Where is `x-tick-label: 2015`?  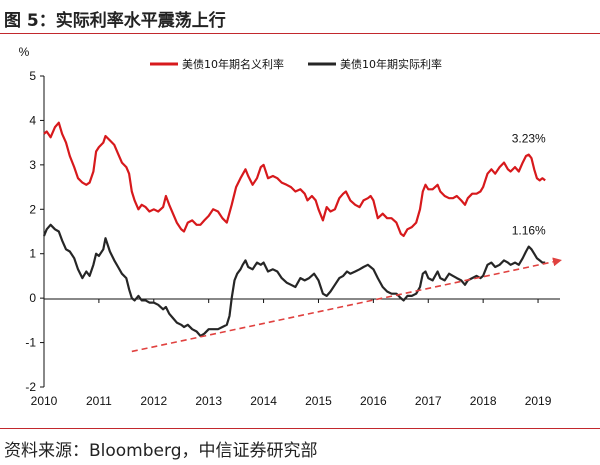 x-tick-label: 2015 is located at coordinates (318, 401).